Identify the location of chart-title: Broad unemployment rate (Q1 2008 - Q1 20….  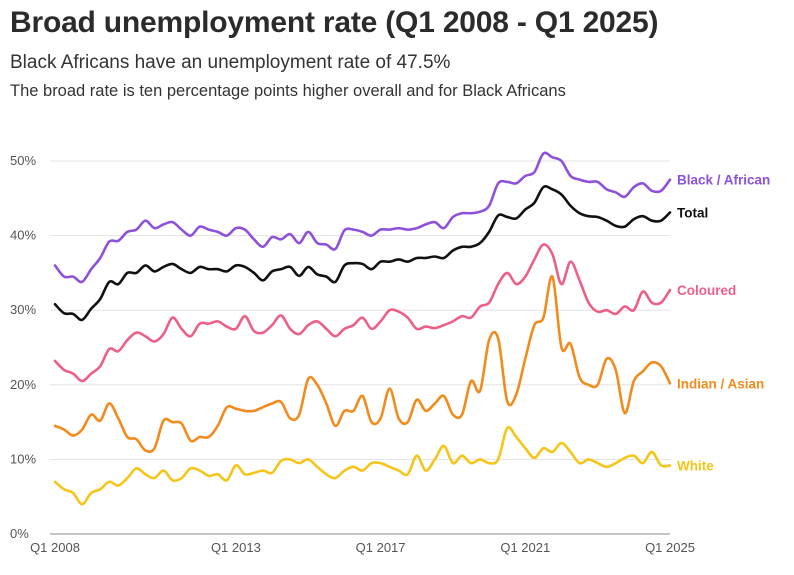
(334, 22).